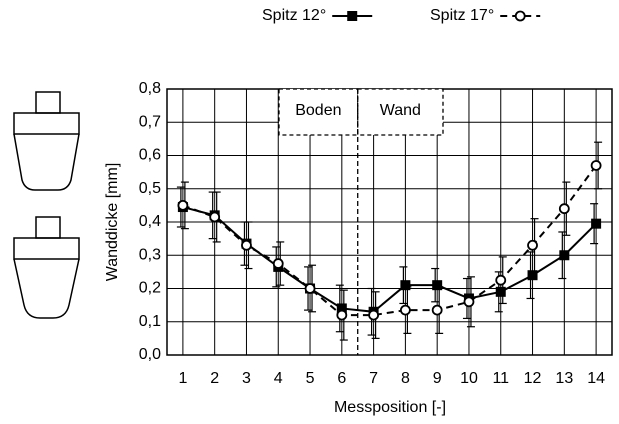 Image resolution: width=619 pixels, height=424 pixels. I want to click on x-tick-label: 14, so click(596, 378).